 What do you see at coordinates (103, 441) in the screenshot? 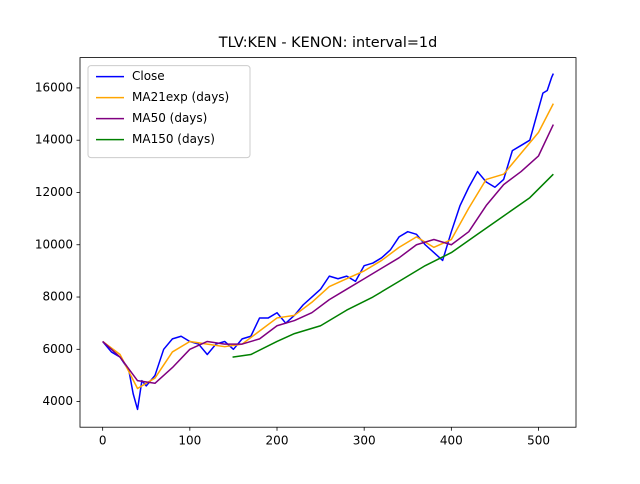
I see `x-tick-label: 0` at bounding box center [103, 441].